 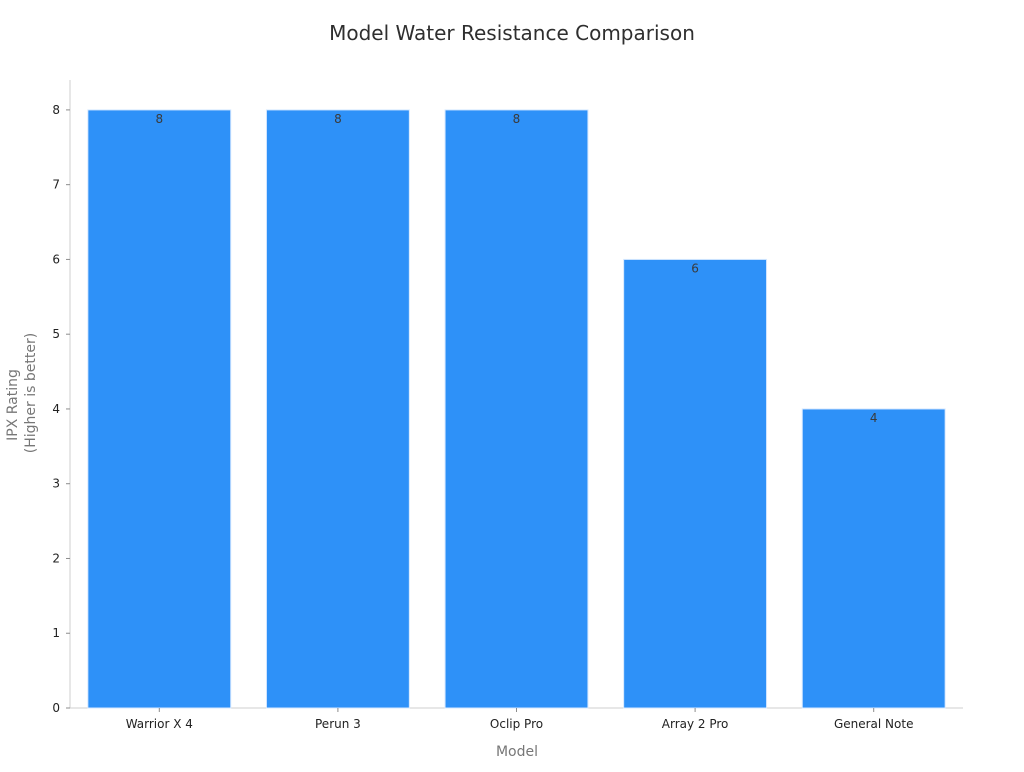 What do you see at coordinates (159, 724) in the screenshot?
I see `x-tick-label: Warrior X 4` at bounding box center [159, 724].